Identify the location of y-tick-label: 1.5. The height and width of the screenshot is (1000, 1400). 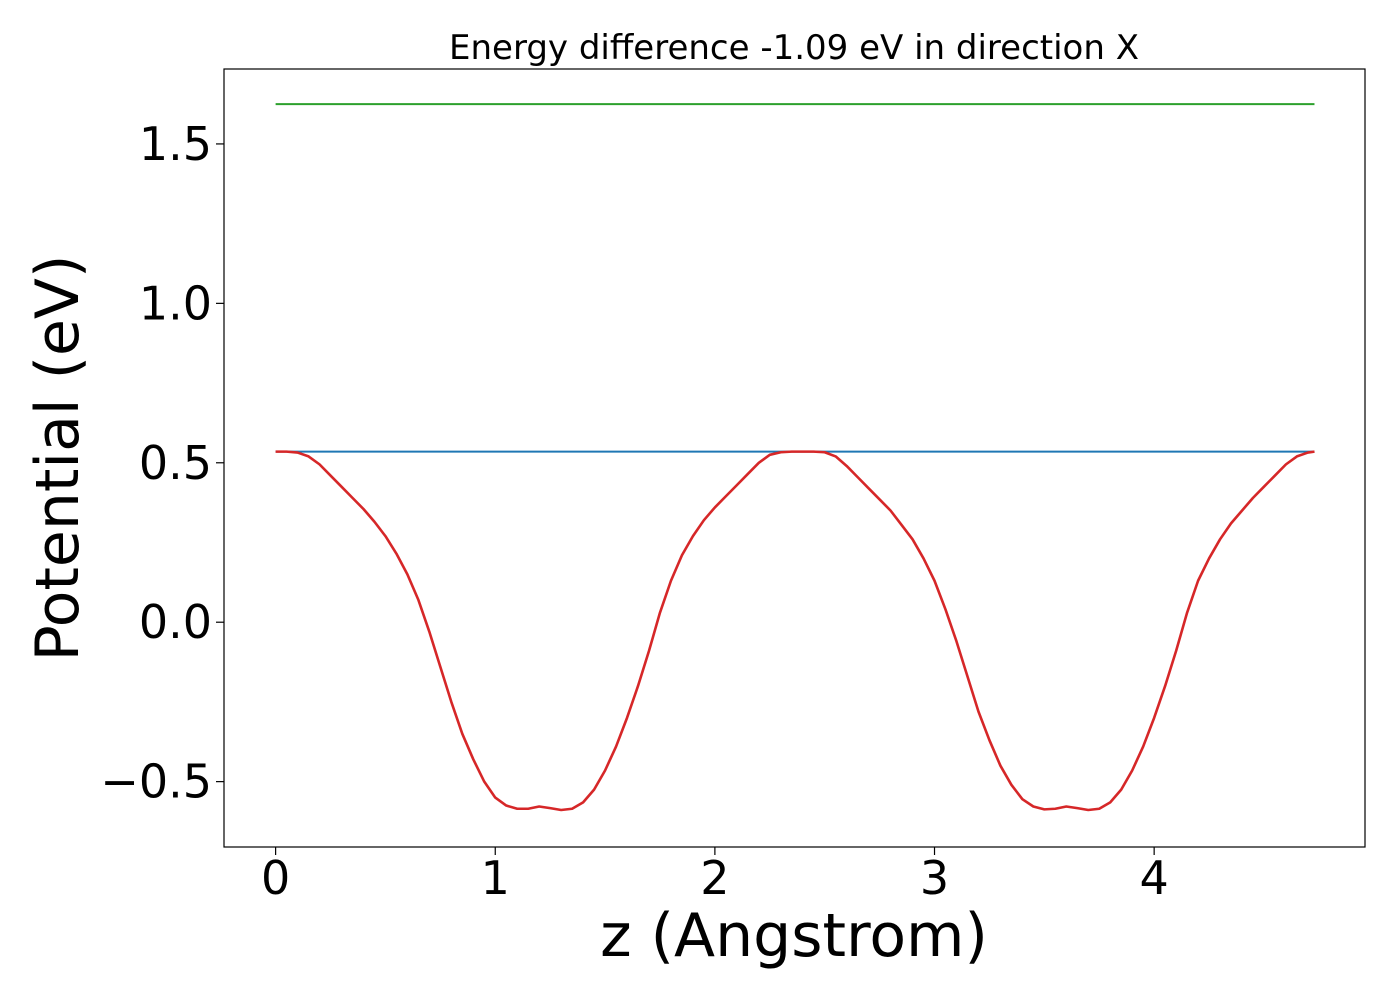
(175, 144).